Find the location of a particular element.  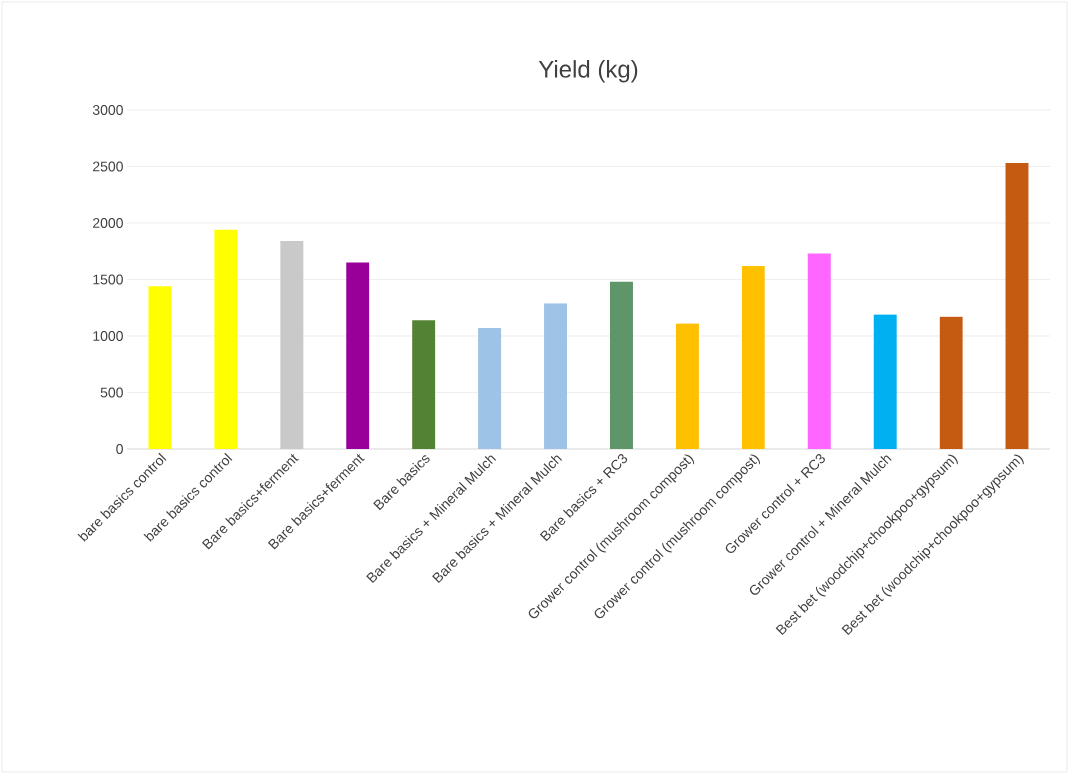

y-tick-label: 1500 is located at coordinates (108, 279).